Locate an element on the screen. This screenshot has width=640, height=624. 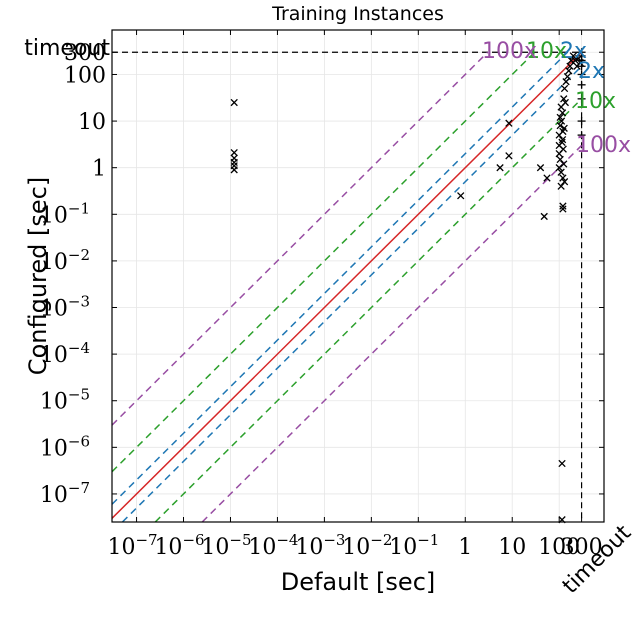
y-tick-label-exponent: −4 is located at coordinates (79, 348).